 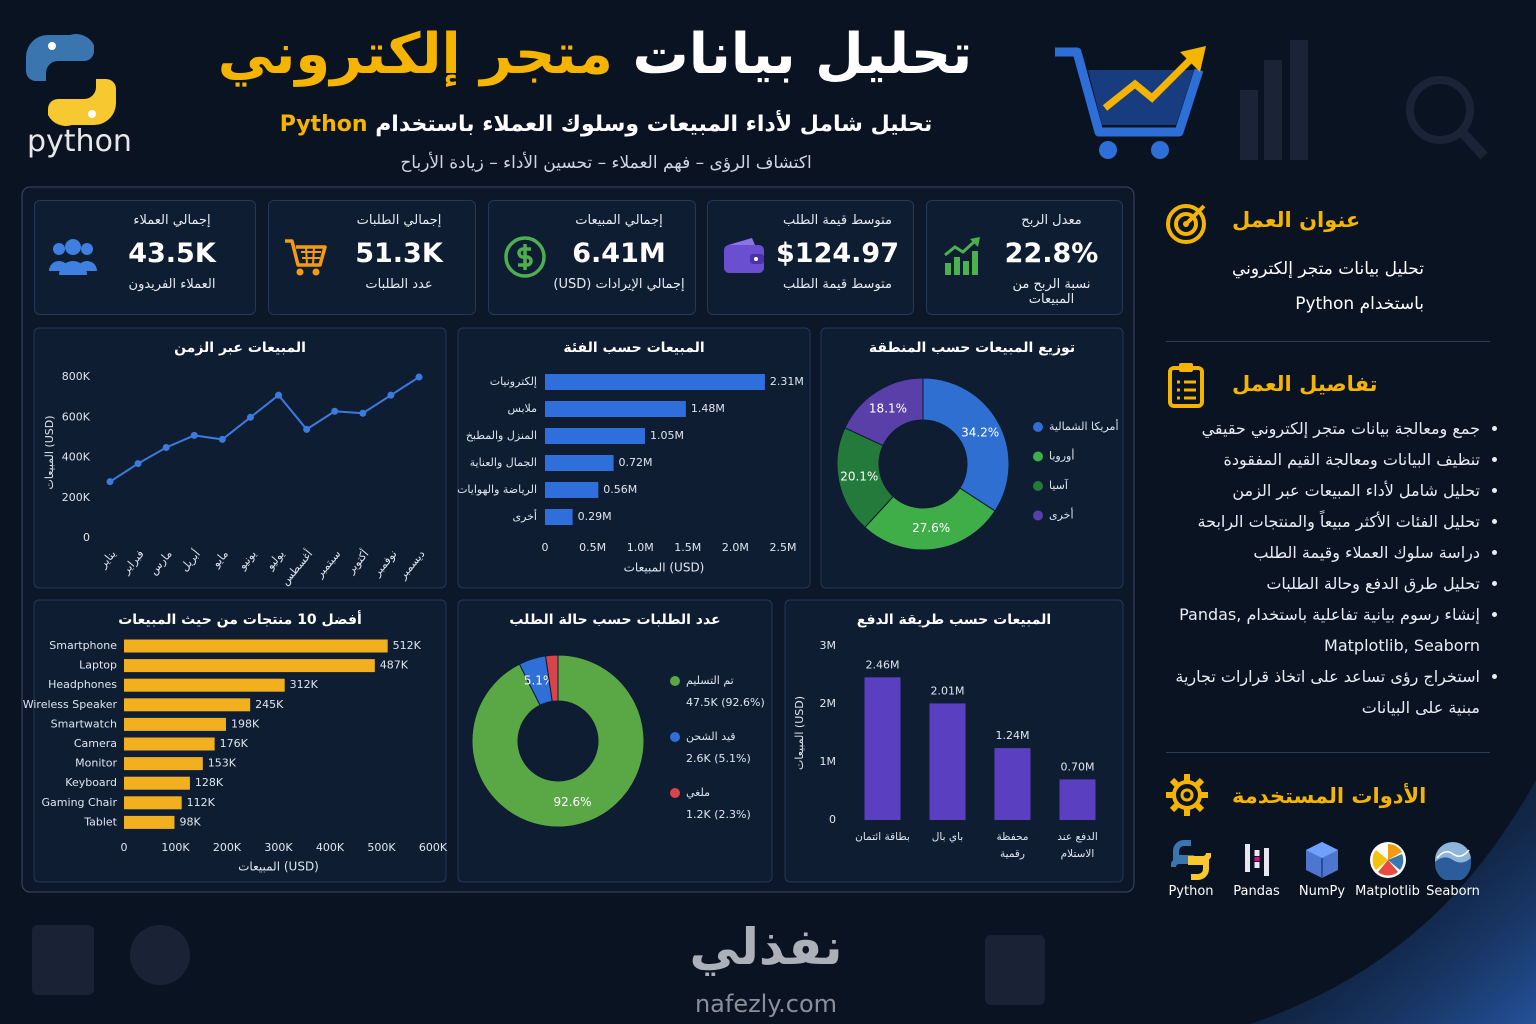 What do you see at coordinates (172, 253) in the screenshot?
I see `kpi-value: 43.5K` at bounding box center [172, 253].